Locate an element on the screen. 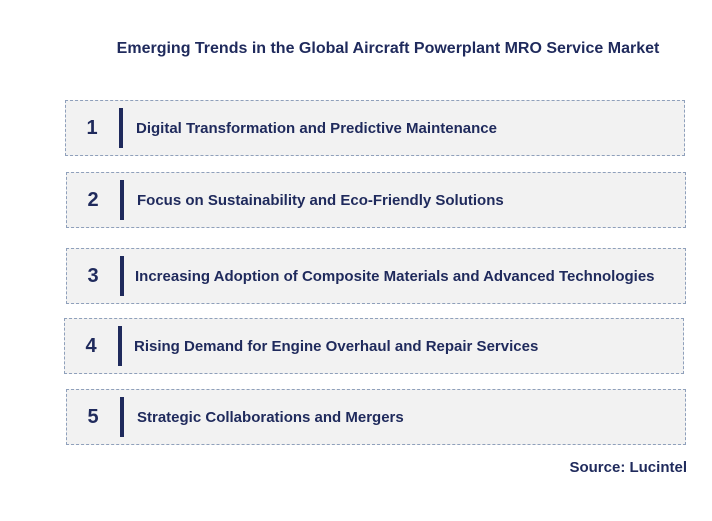 Image resolution: width=712 pixels, height=521 pixels. source-note: Source: Lucintel is located at coordinates (628, 467).